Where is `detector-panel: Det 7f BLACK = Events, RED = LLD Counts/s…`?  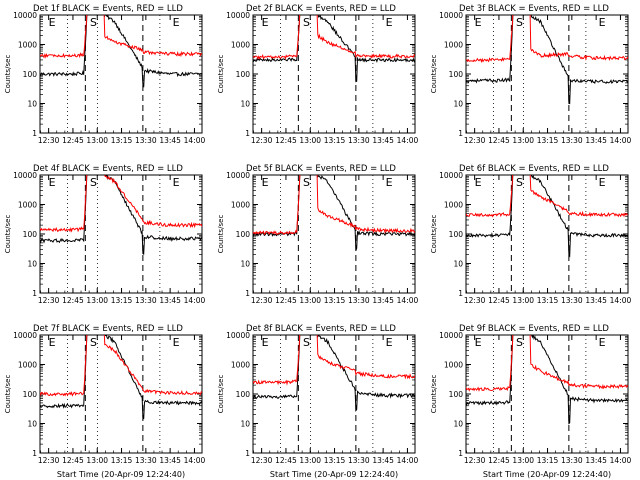 detector-panel: Det 7f BLACK = Events, RED = LLD Counts/s… is located at coordinates (104, 401).